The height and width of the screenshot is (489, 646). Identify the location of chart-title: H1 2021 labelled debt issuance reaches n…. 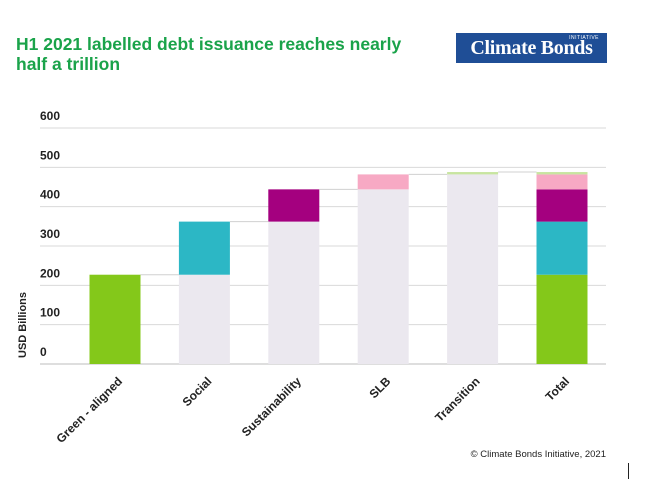
(209, 54).